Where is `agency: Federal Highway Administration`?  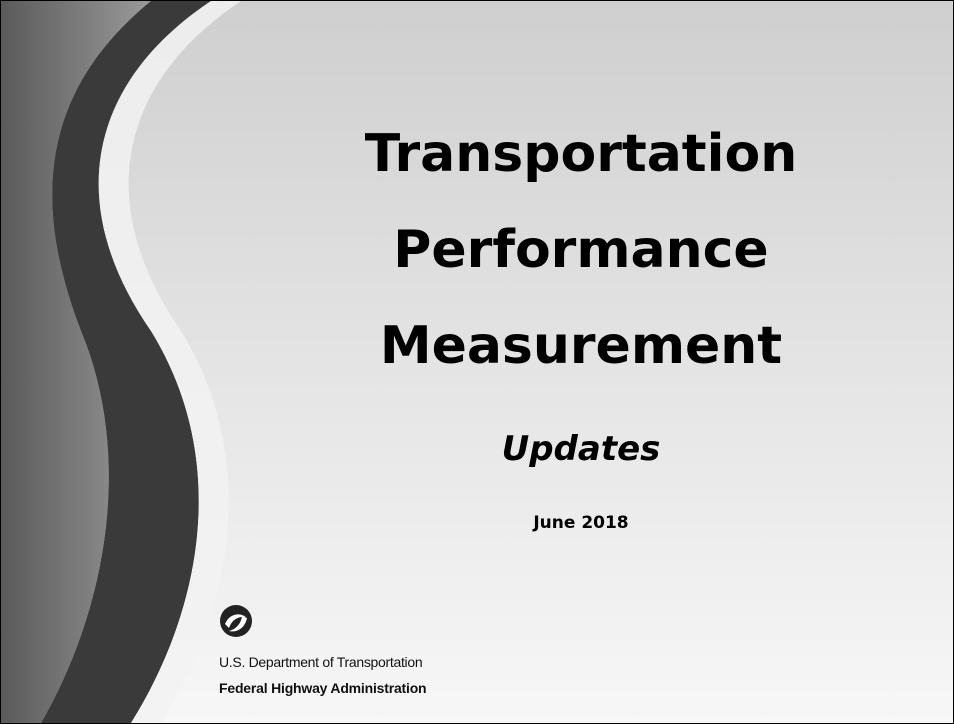
agency: Federal Highway Administration is located at coordinates (323, 688).